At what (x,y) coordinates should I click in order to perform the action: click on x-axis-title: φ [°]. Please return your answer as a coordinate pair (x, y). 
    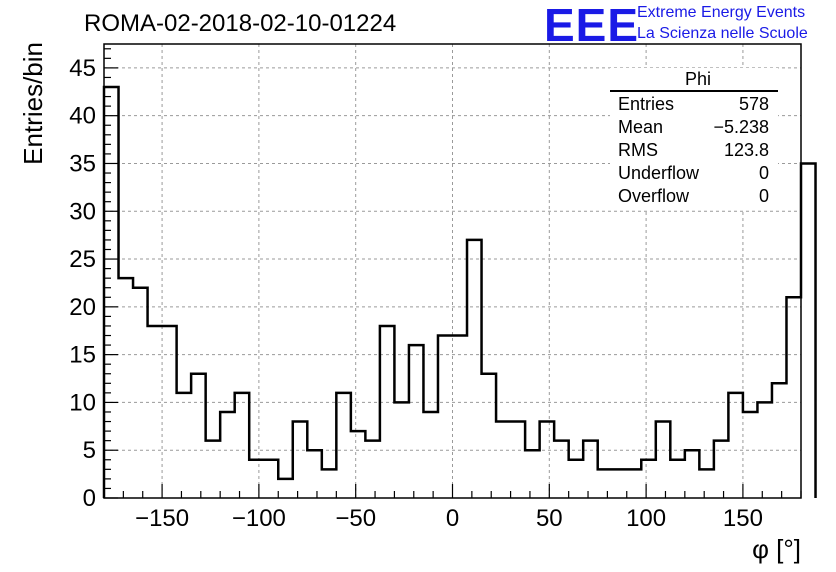
    Looking at the image, I should click on (776, 549).